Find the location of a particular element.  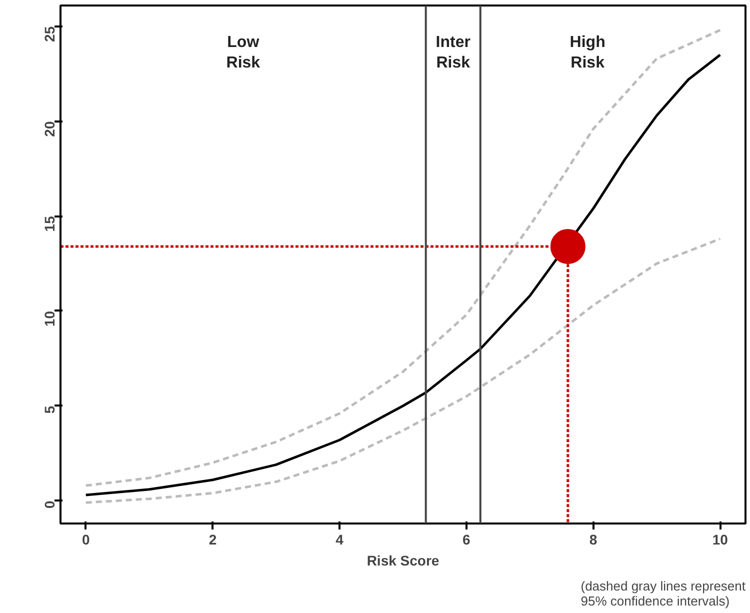

x-tick-label: 2 is located at coordinates (212, 540).